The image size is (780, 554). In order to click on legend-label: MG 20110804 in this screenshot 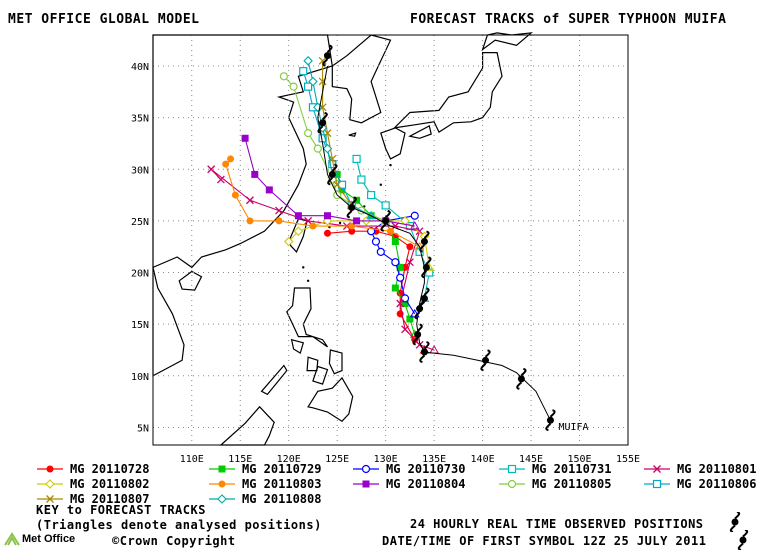, I will do `click(426, 484)`.